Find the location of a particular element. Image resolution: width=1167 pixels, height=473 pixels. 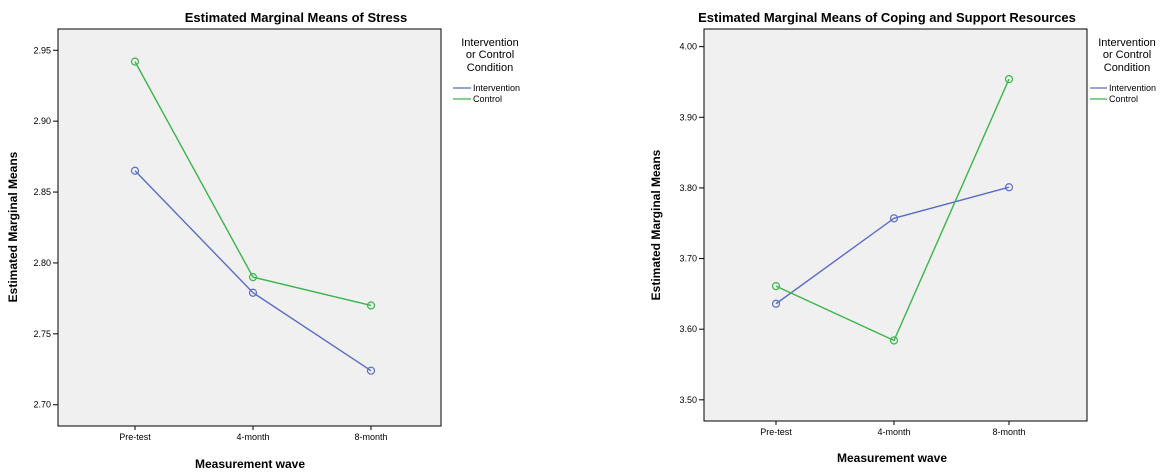

chart-title: Estimated Marginal Means of Stress is located at coordinates (296, 17).